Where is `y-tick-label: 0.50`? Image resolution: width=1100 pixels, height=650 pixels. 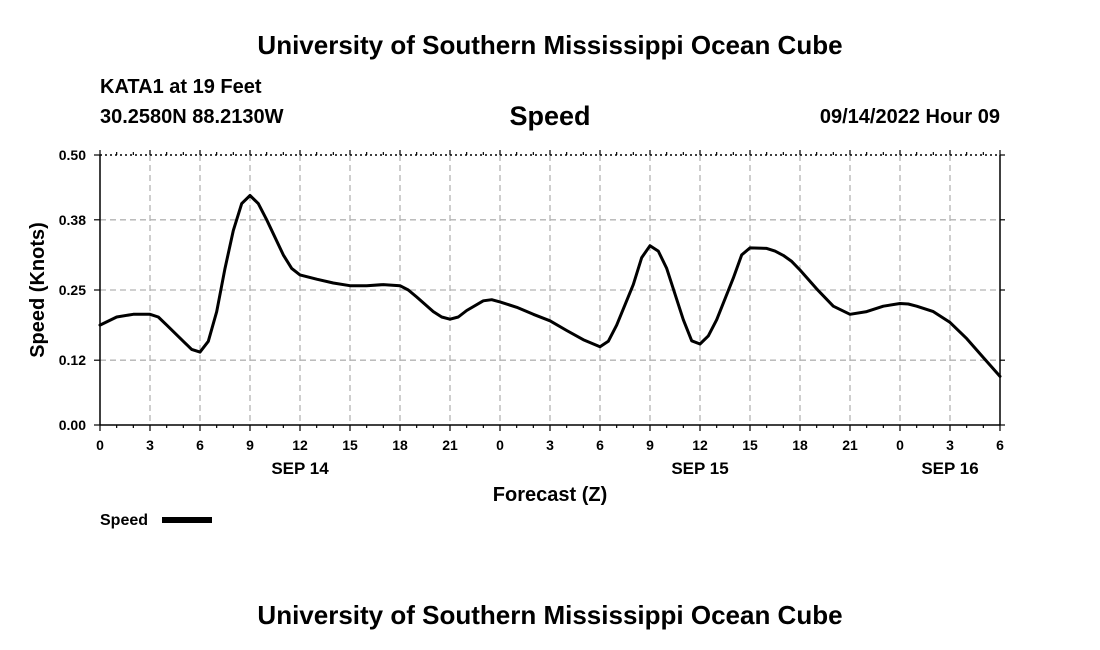
y-tick-label: 0.50 is located at coordinates (72, 155).